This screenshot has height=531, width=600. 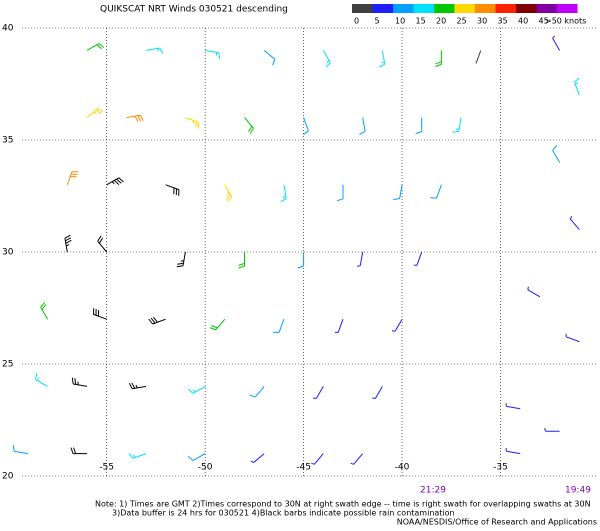 What do you see at coordinates (7, 365) in the screenshot?
I see `lat-label: 25` at bounding box center [7, 365].